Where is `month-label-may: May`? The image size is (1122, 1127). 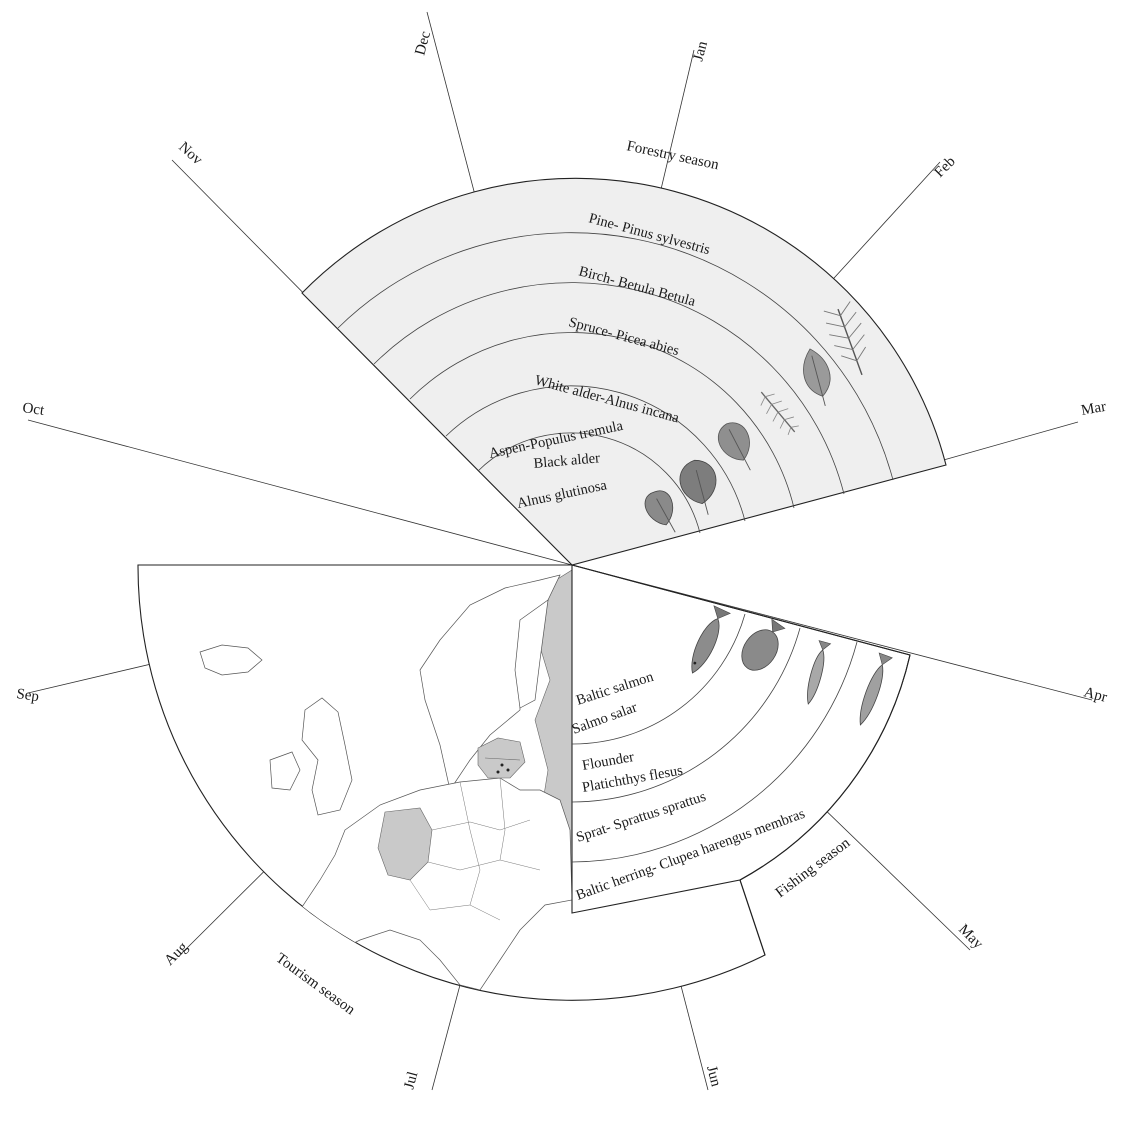 month-label-may: May is located at coordinates (970, 937).